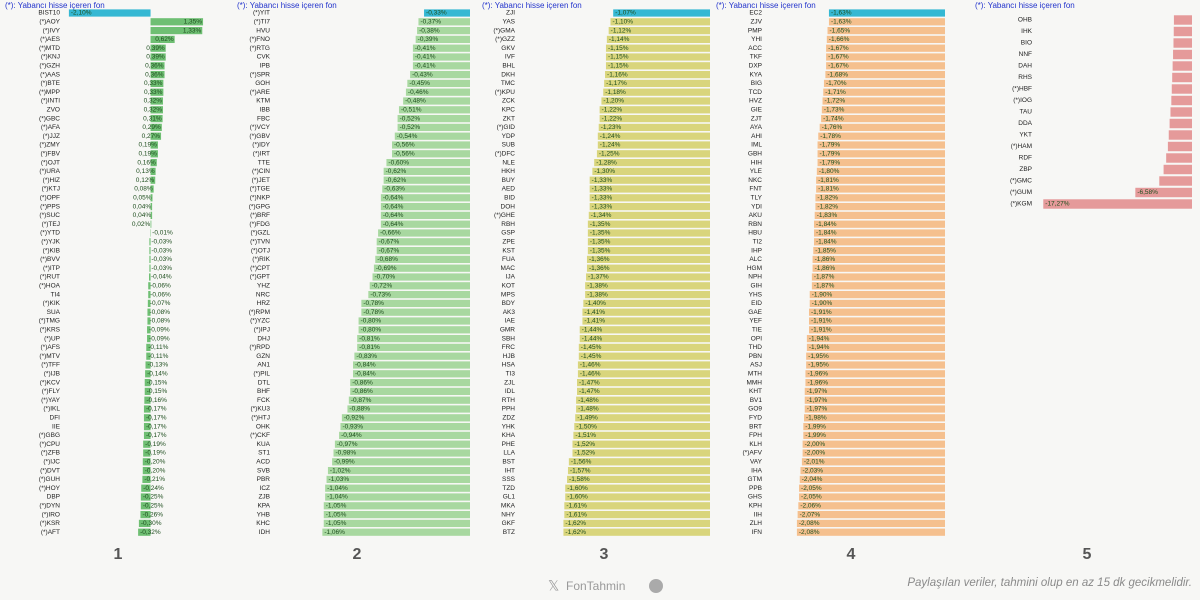 This screenshot has height=600, width=1200. Describe the element at coordinates (422, 74) in the screenshot. I see `value-label: -0,43%` at that location.